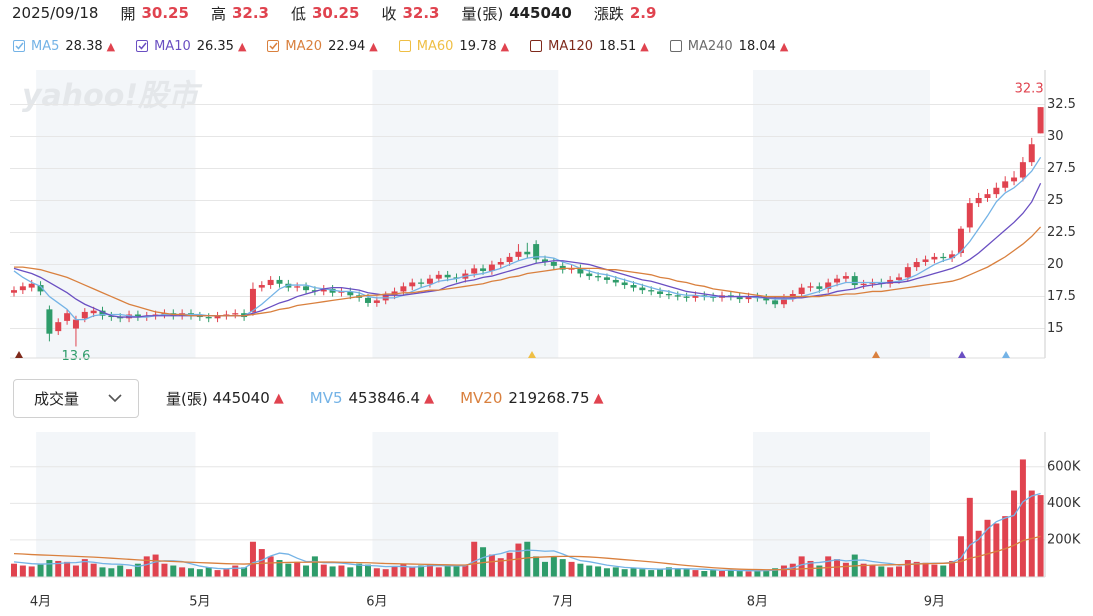 Image resolution: width=1093 pixels, height=616 pixels. Describe the element at coordinates (376, 602) in the screenshot. I see `x-tick-label: 6月` at that location.